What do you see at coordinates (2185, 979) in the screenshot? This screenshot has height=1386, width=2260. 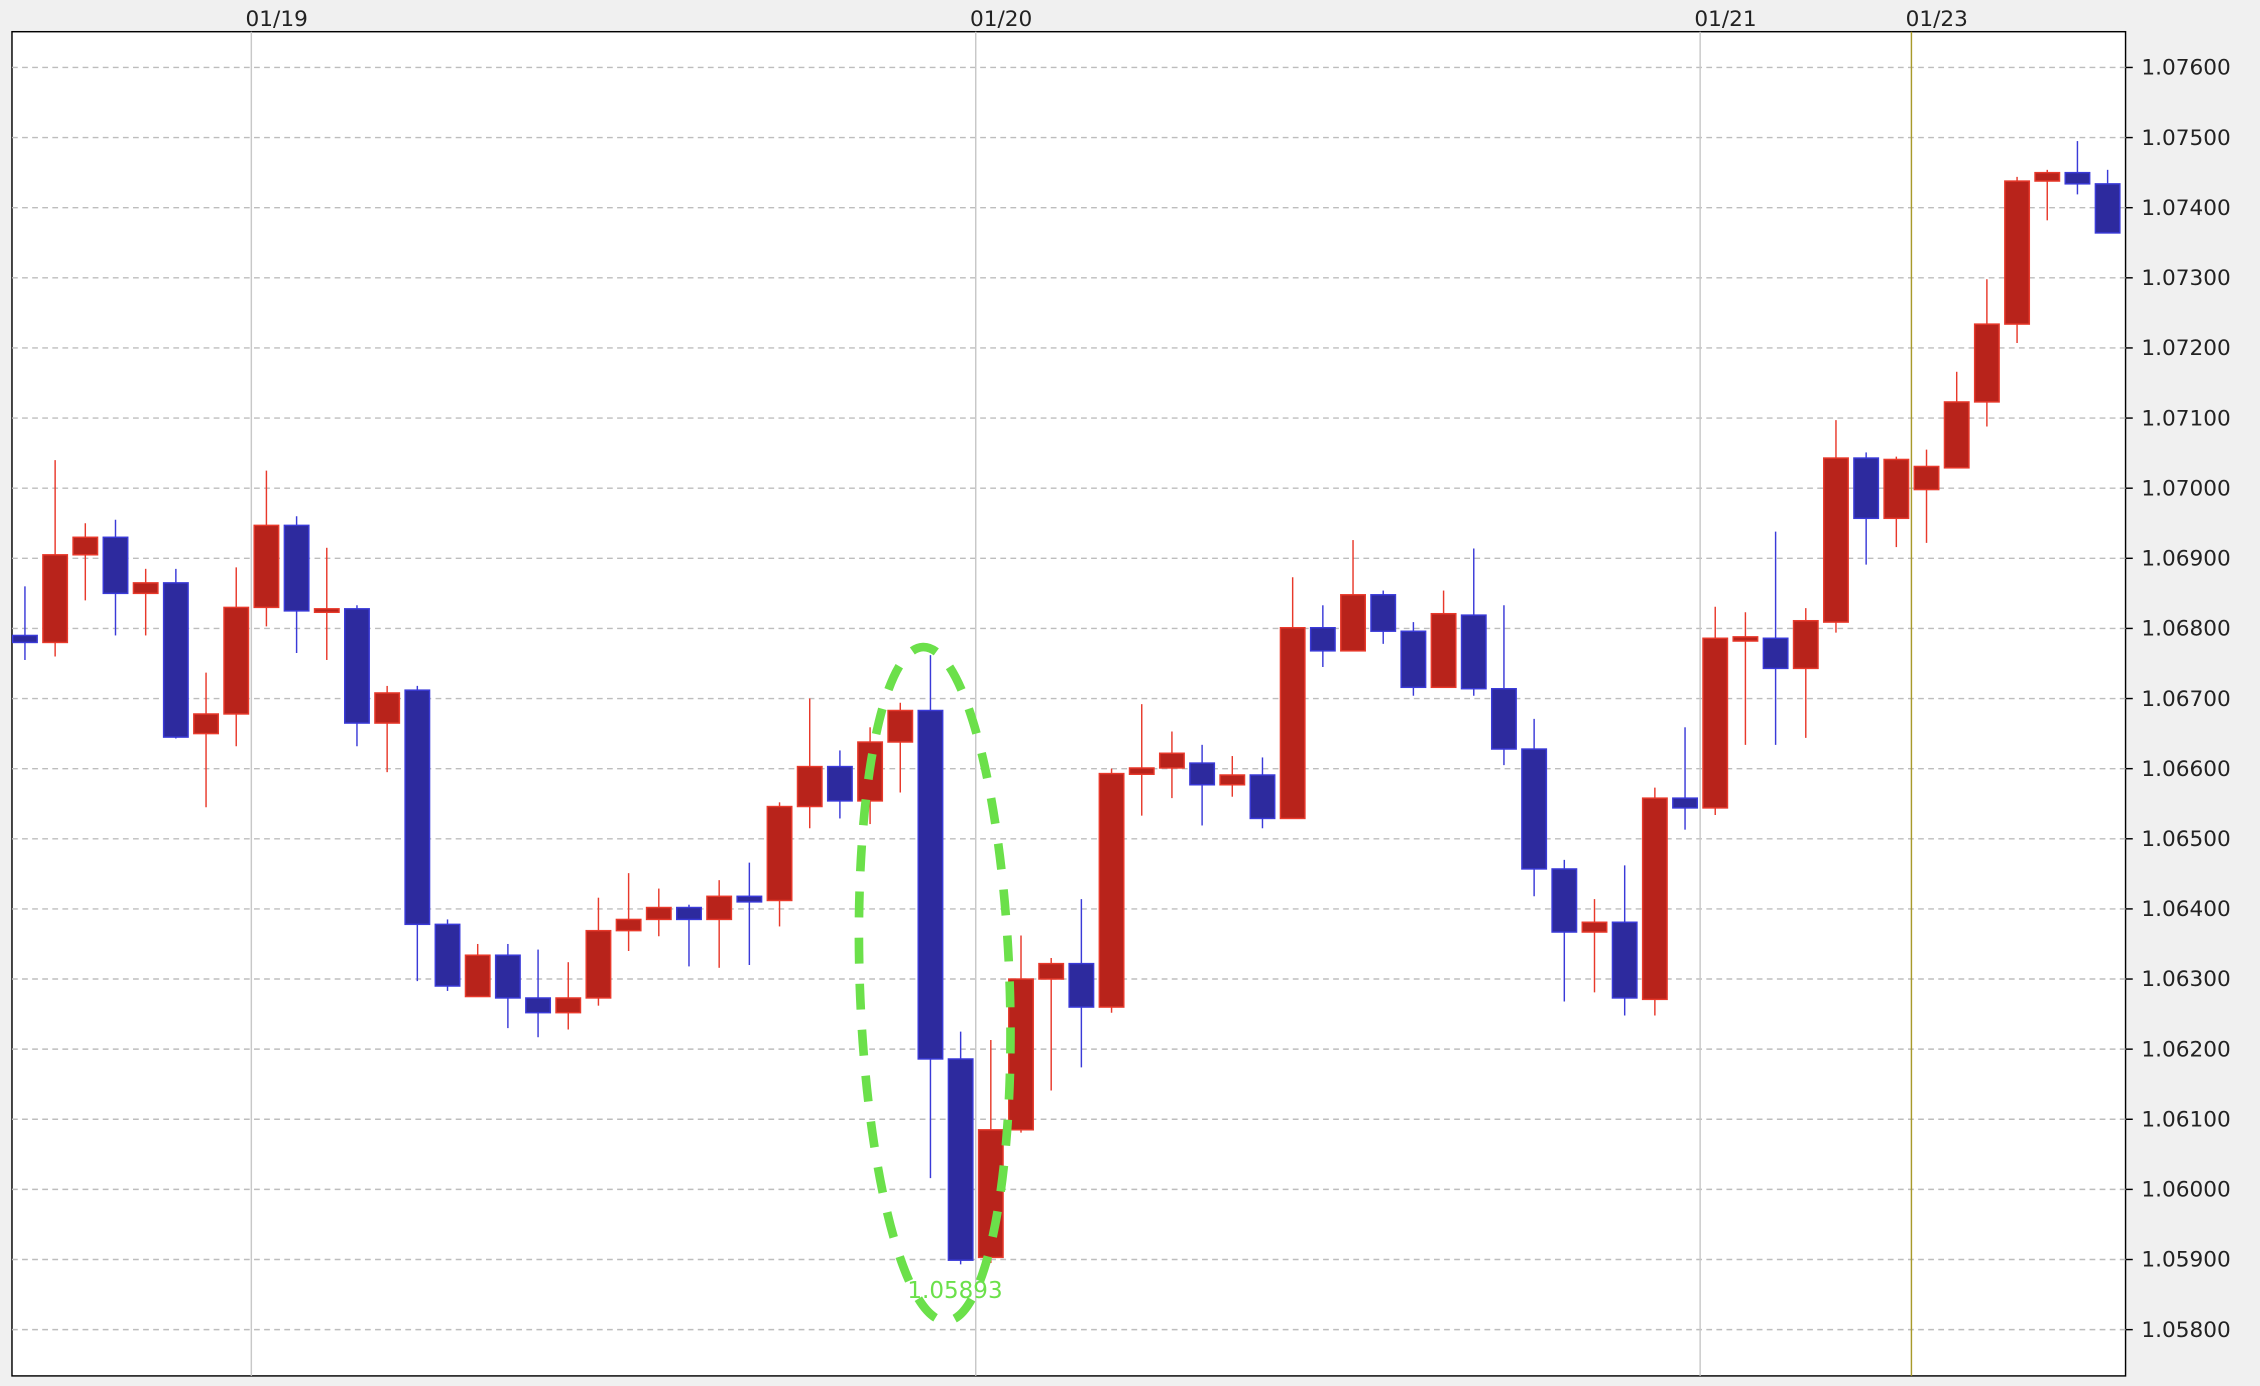 I see `y-tick-label: 1.06300` at bounding box center [2185, 979].